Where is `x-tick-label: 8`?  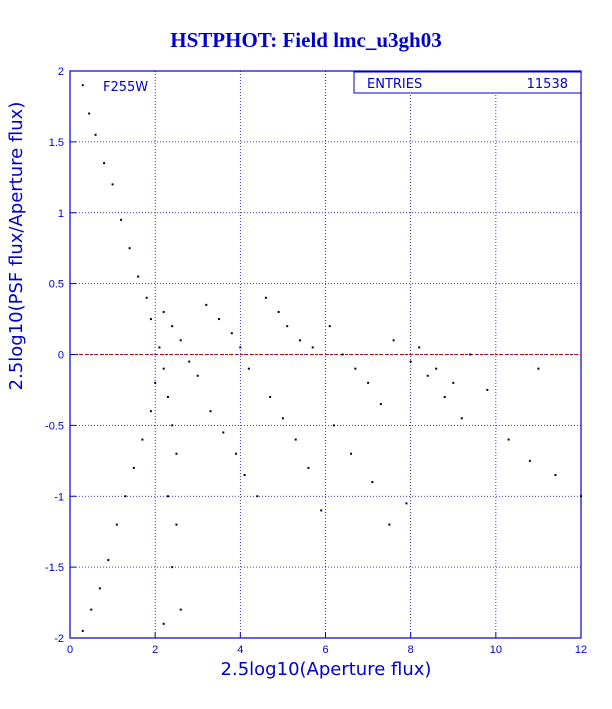 x-tick-label: 8 is located at coordinates (411, 650).